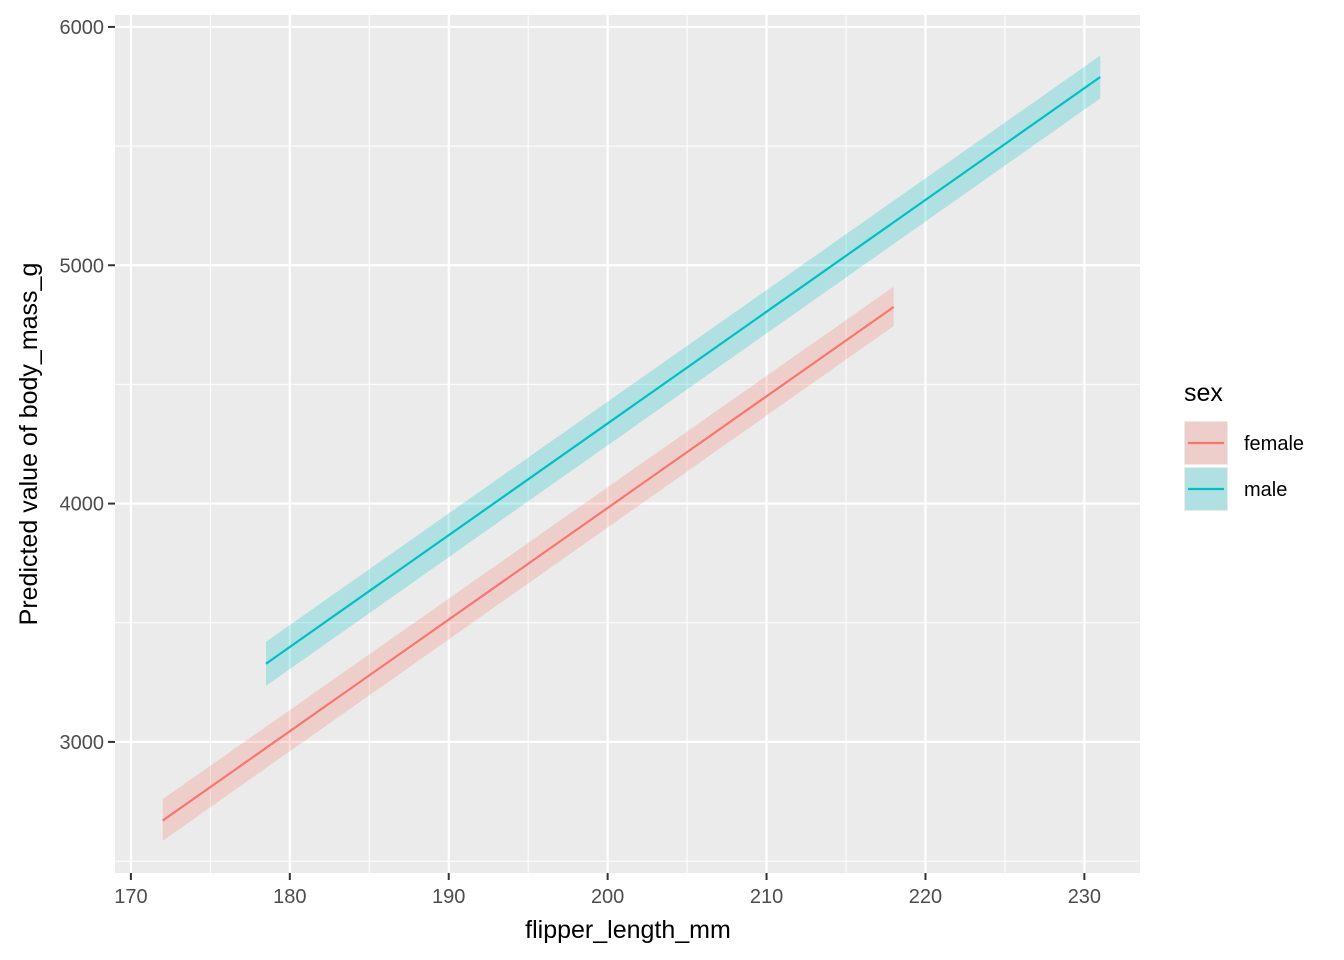 Image resolution: width=1344 pixels, height=960 pixels. Describe the element at coordinates (607, 897) in the screenshot. I see `x-tick-label: 200` at that location.